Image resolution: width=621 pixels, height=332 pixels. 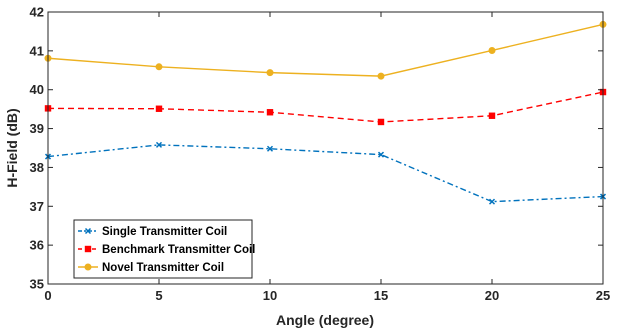 What do you see at coordinates (37, 206) in the screenshot?
I see `y-tick-label: 37` at bounding box center [37, 206].